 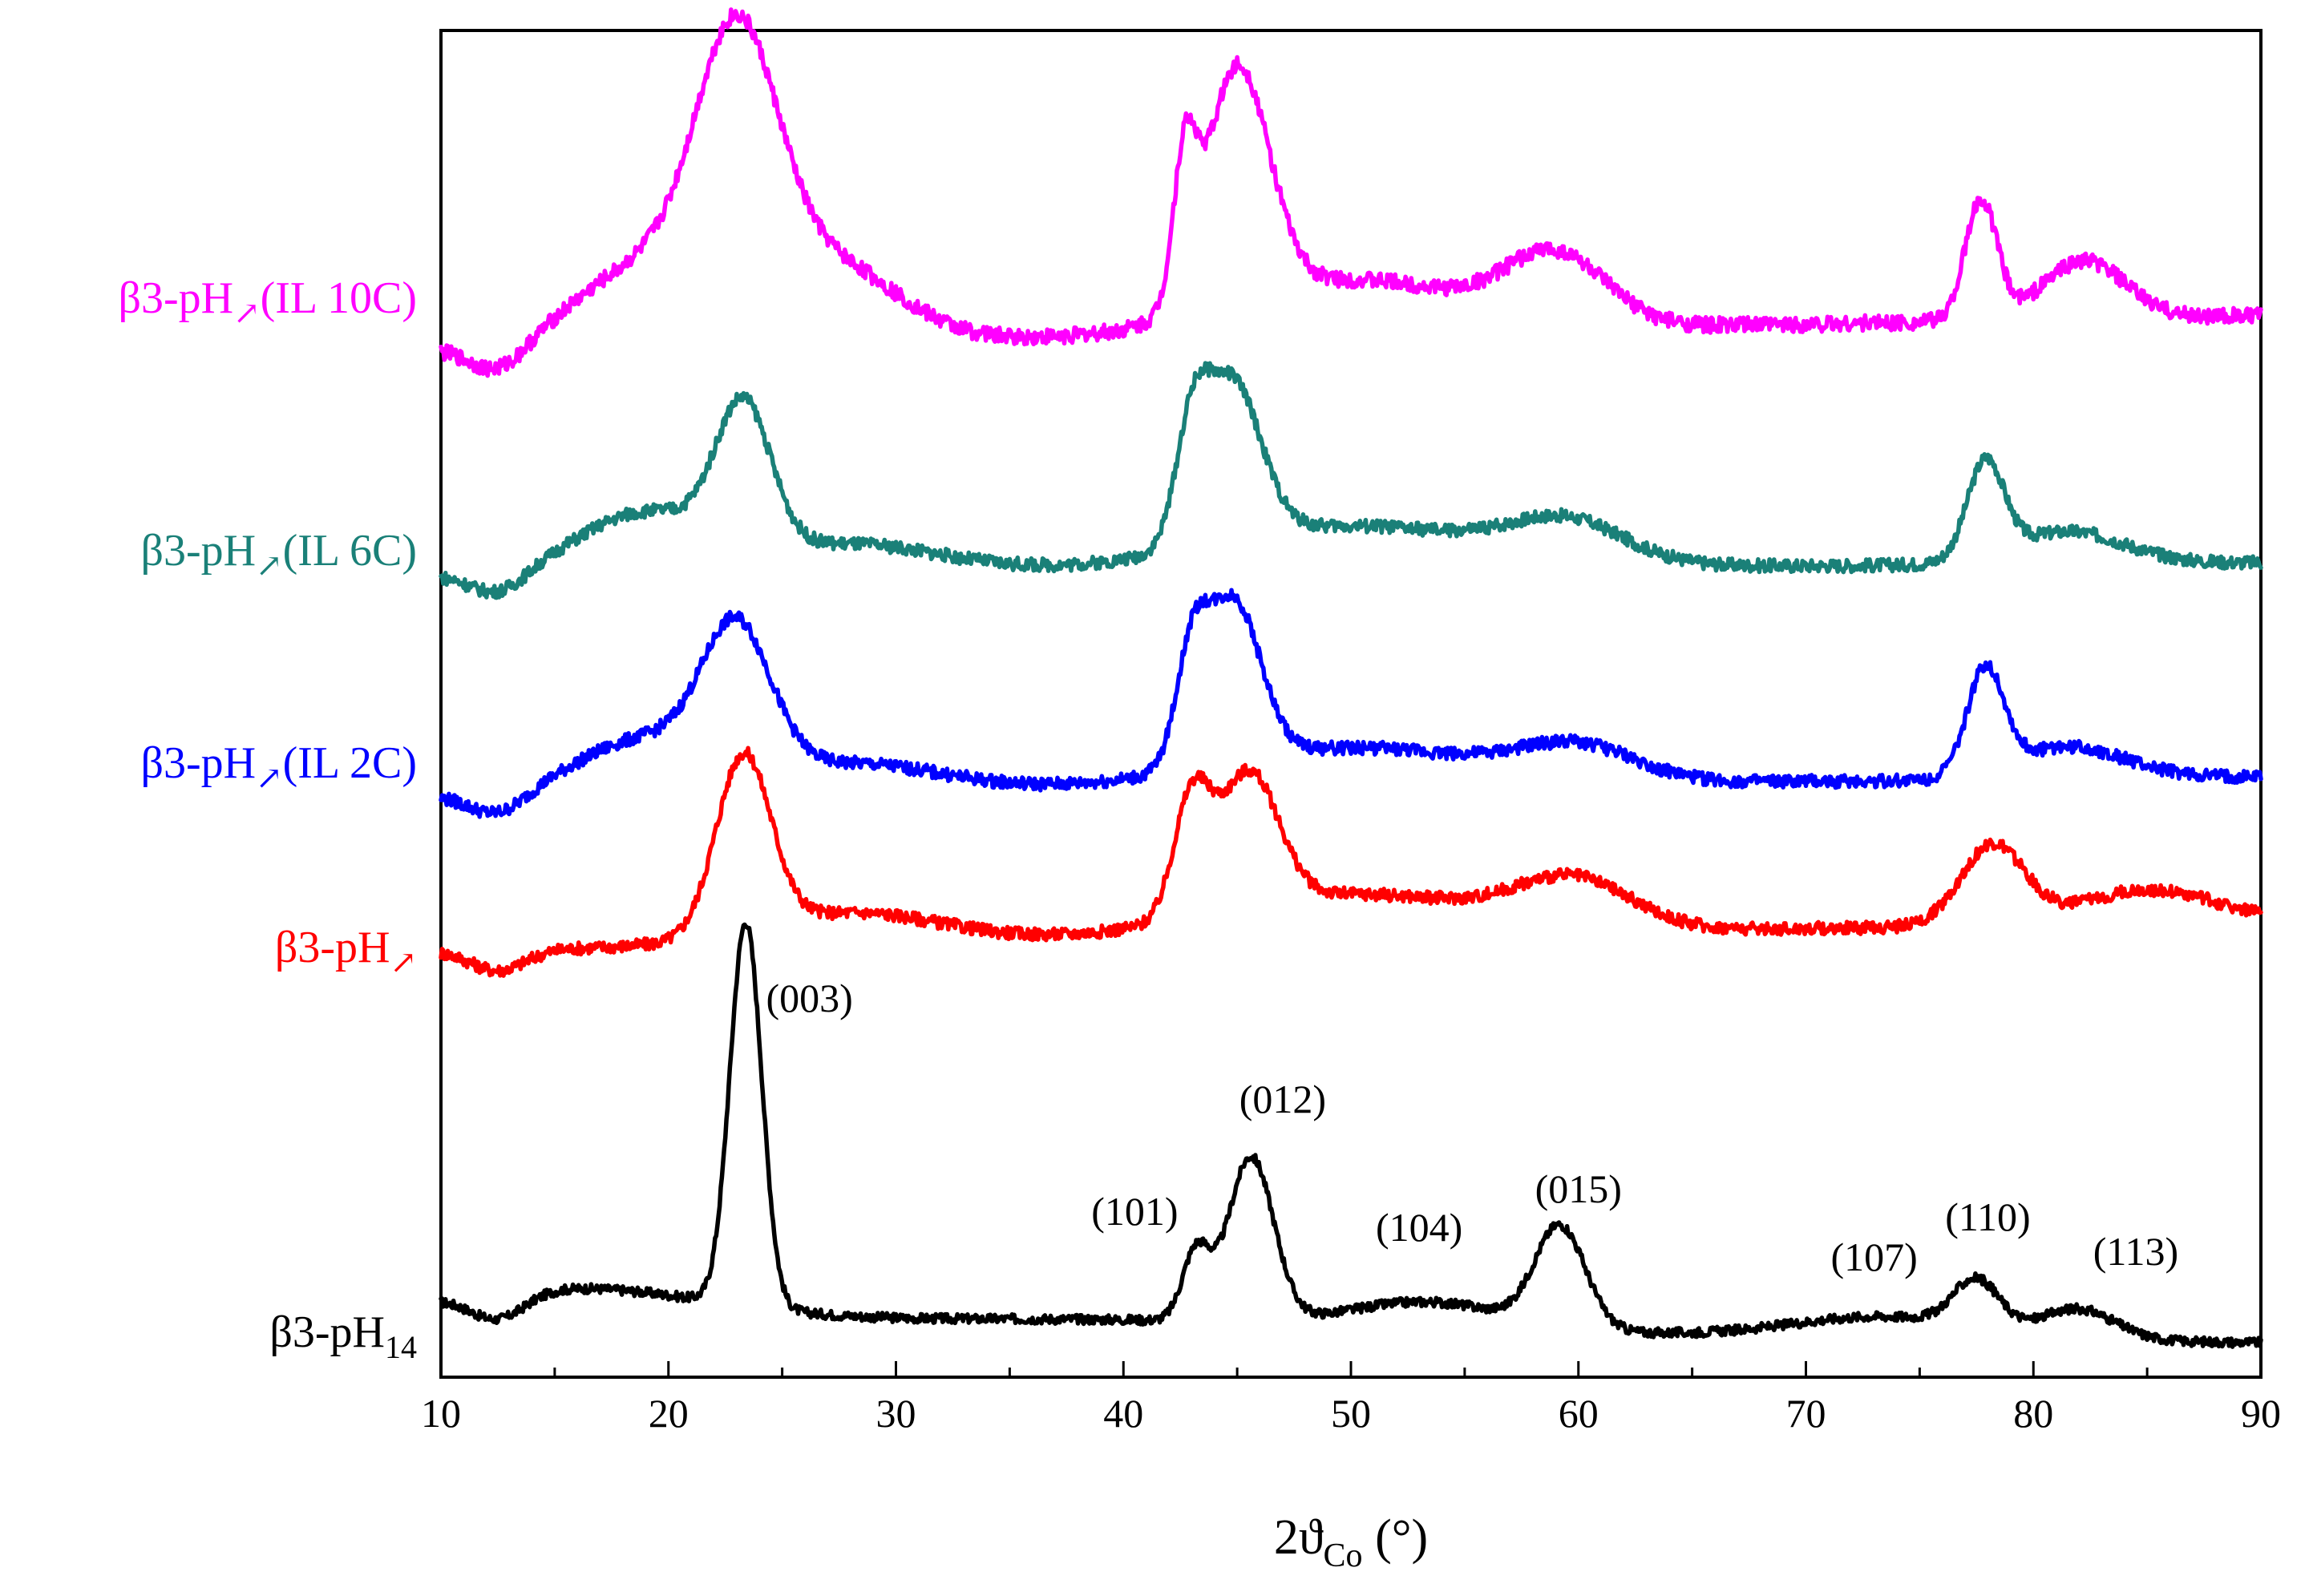 I want to click on peak-label: (015), so click(x=1578, y=1188).